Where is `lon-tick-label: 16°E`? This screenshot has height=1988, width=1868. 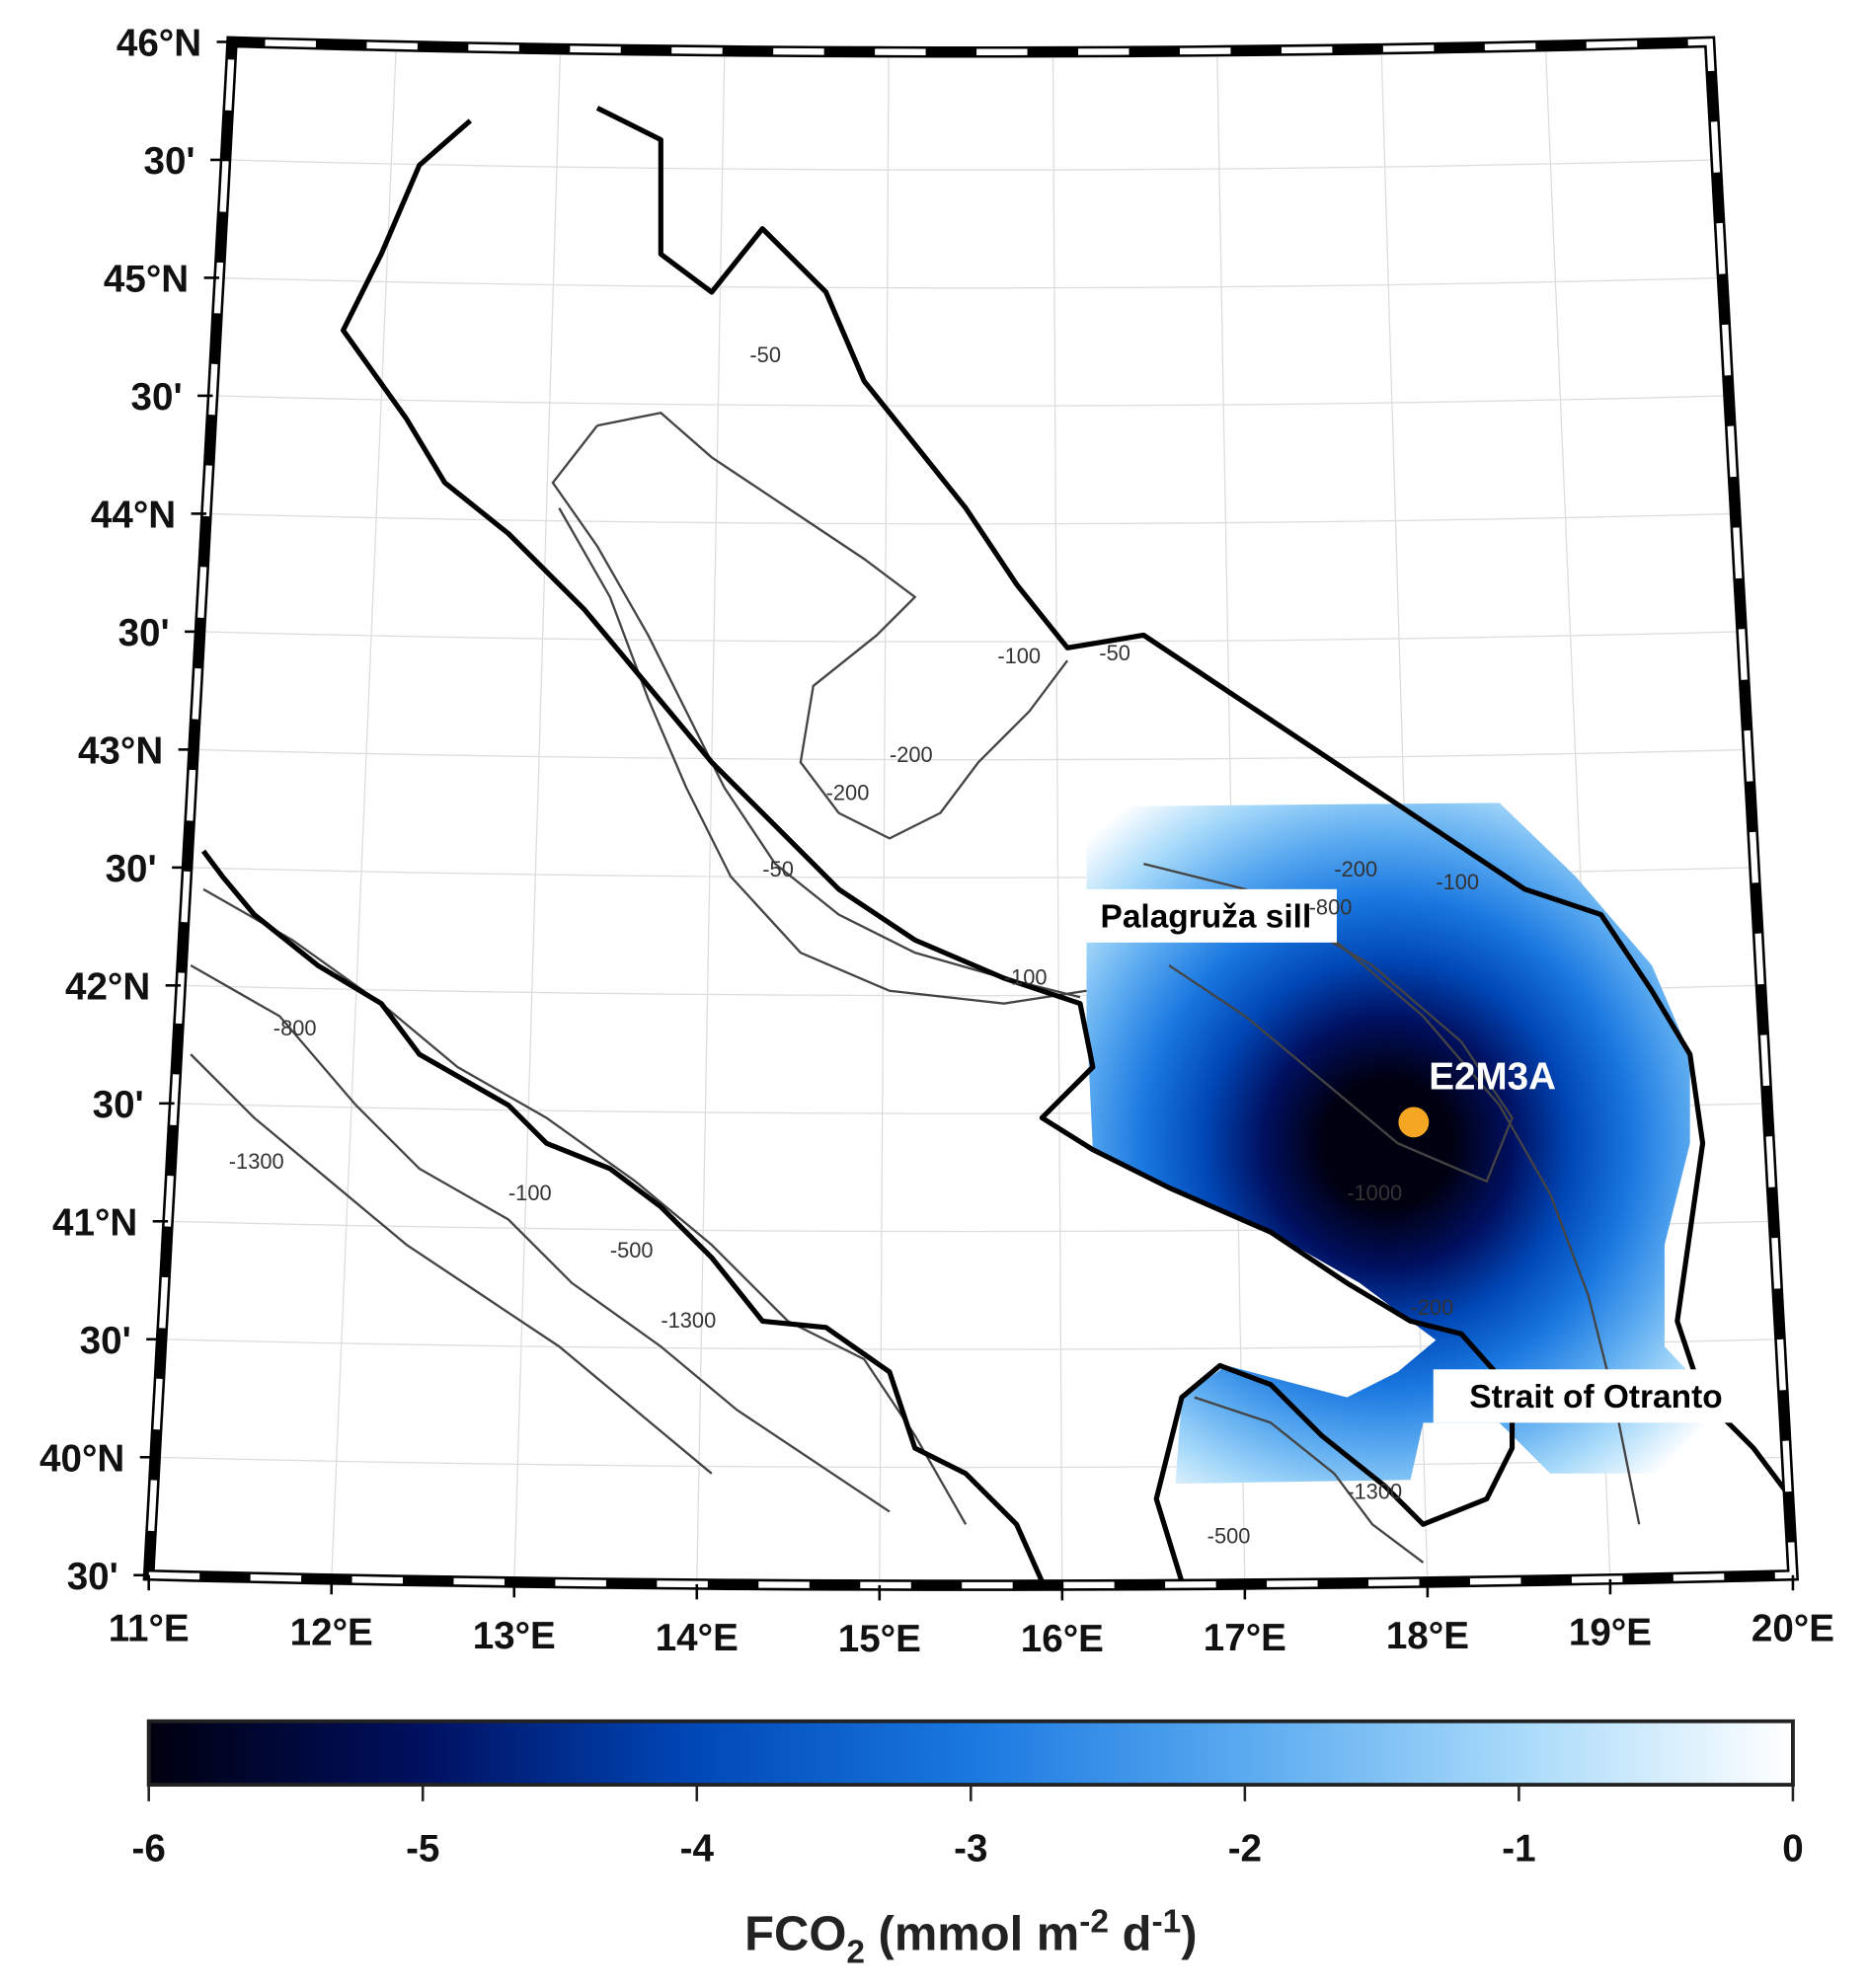 lon-tick-label: 16°E is located at coordinates (1062, 1639).